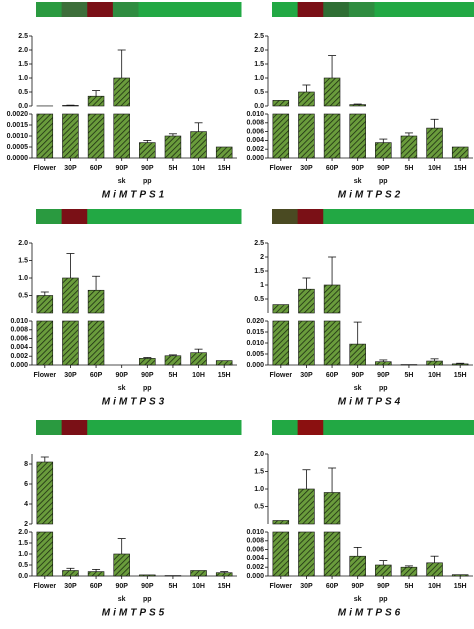  I want to click on y-tick-label: 0.0000, so click(18, 158).